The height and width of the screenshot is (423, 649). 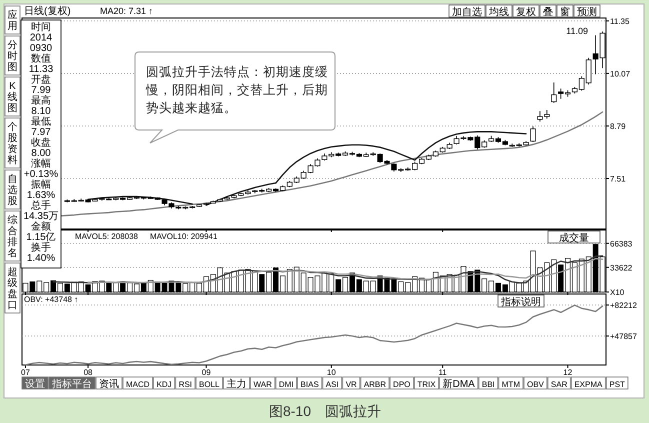 I want to click on text: OBV, so click(x=535, y=384).